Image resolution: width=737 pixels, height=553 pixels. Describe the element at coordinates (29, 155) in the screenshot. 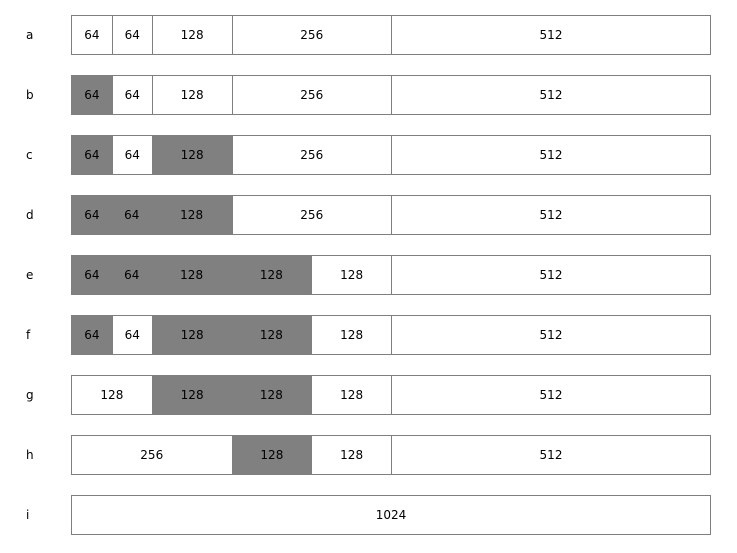

I see `row-label: c` at that location.